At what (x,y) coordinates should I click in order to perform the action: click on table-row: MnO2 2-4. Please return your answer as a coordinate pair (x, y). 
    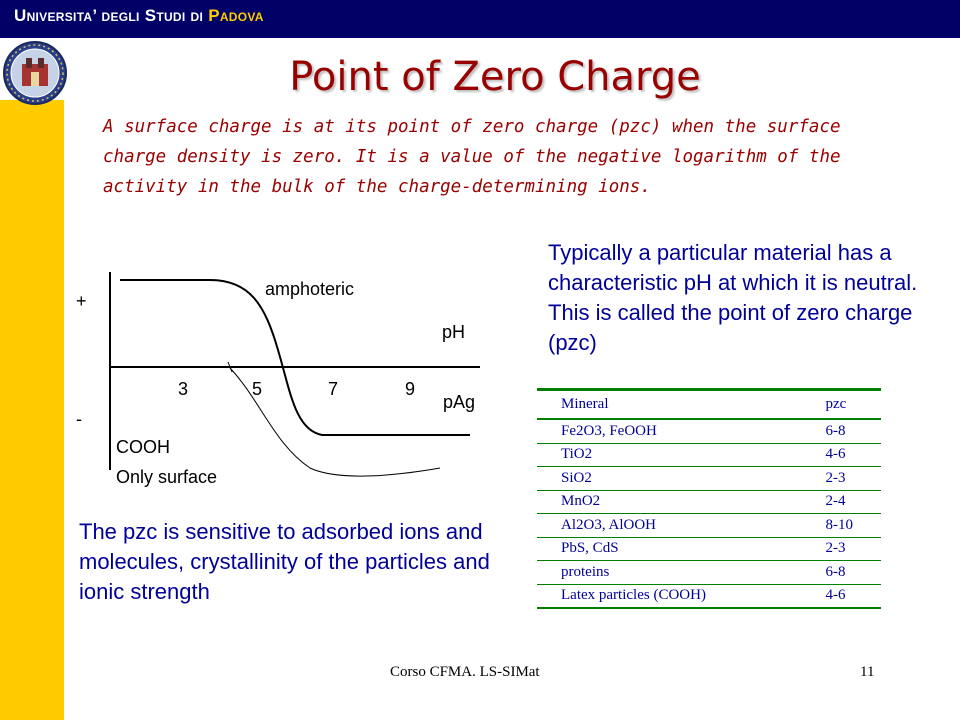
    Looking at the image, I should click on (709, 502).